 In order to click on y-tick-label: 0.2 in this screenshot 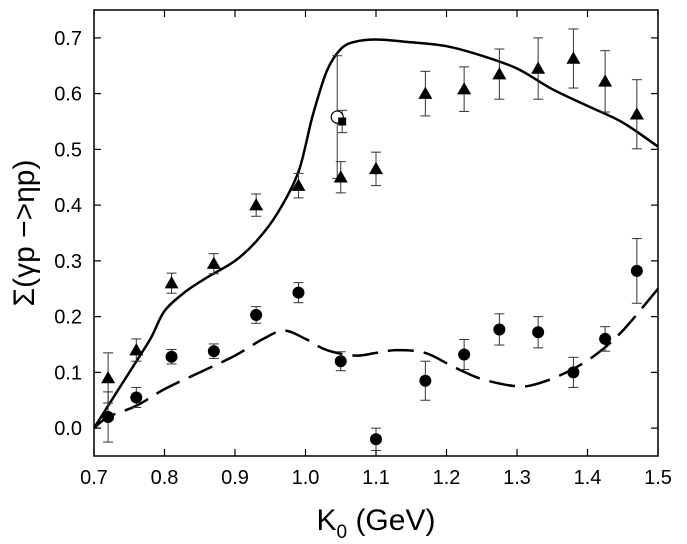, I will do `click(68, 318)`.